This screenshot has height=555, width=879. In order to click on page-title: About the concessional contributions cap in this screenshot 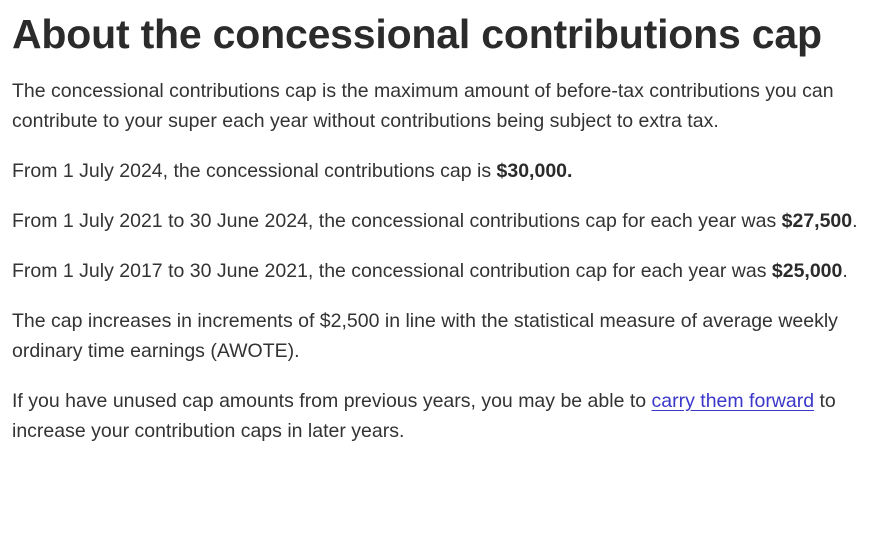, I will do `click(417, 34)`.